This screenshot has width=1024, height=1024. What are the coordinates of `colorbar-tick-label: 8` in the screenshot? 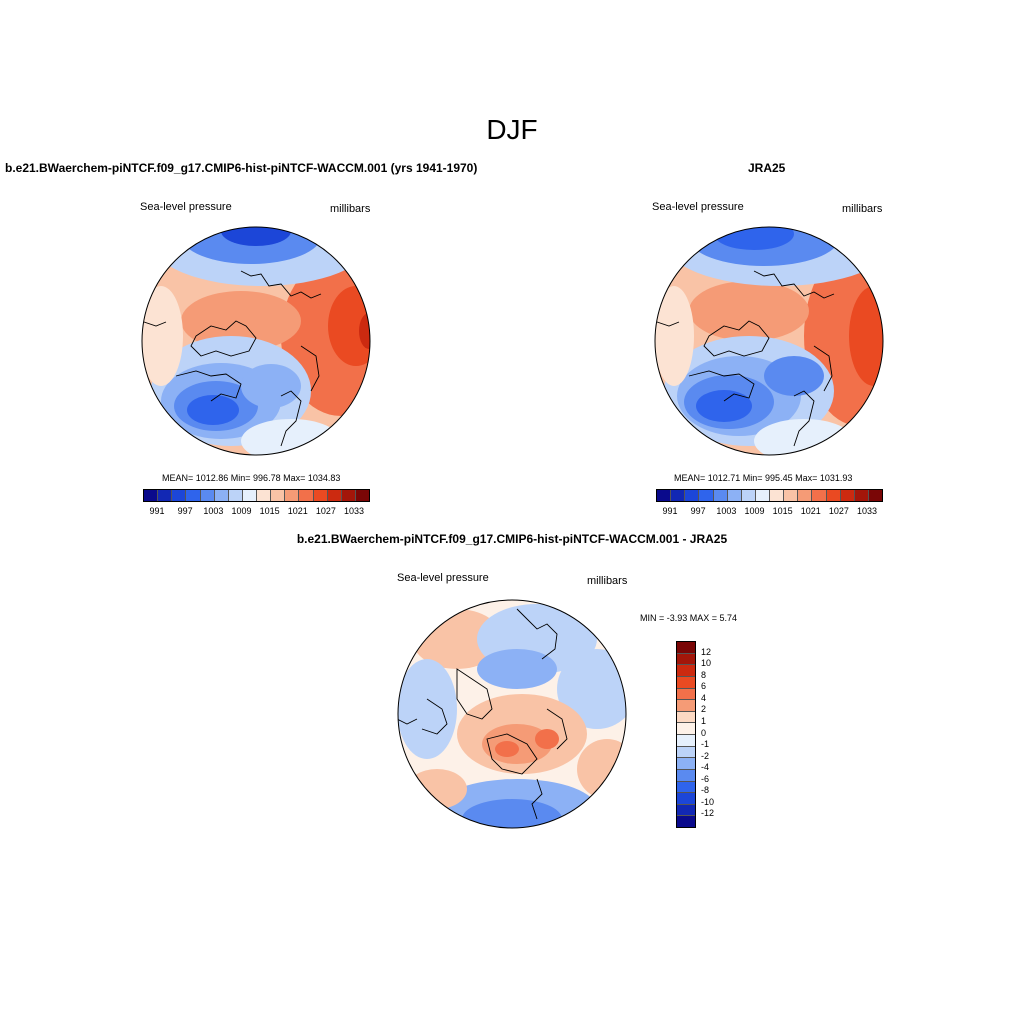 It's located at (704, 674).